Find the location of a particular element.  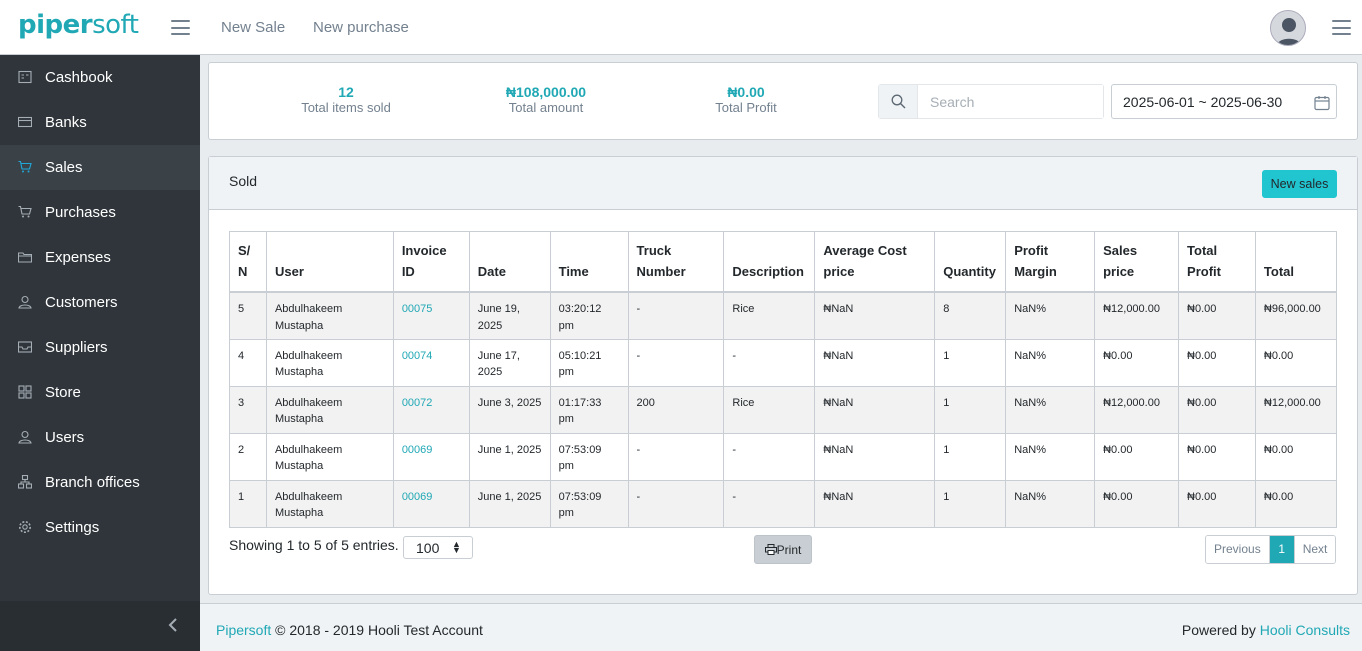

col-truck-number: Truck Number is located at coordinates (676, 262).